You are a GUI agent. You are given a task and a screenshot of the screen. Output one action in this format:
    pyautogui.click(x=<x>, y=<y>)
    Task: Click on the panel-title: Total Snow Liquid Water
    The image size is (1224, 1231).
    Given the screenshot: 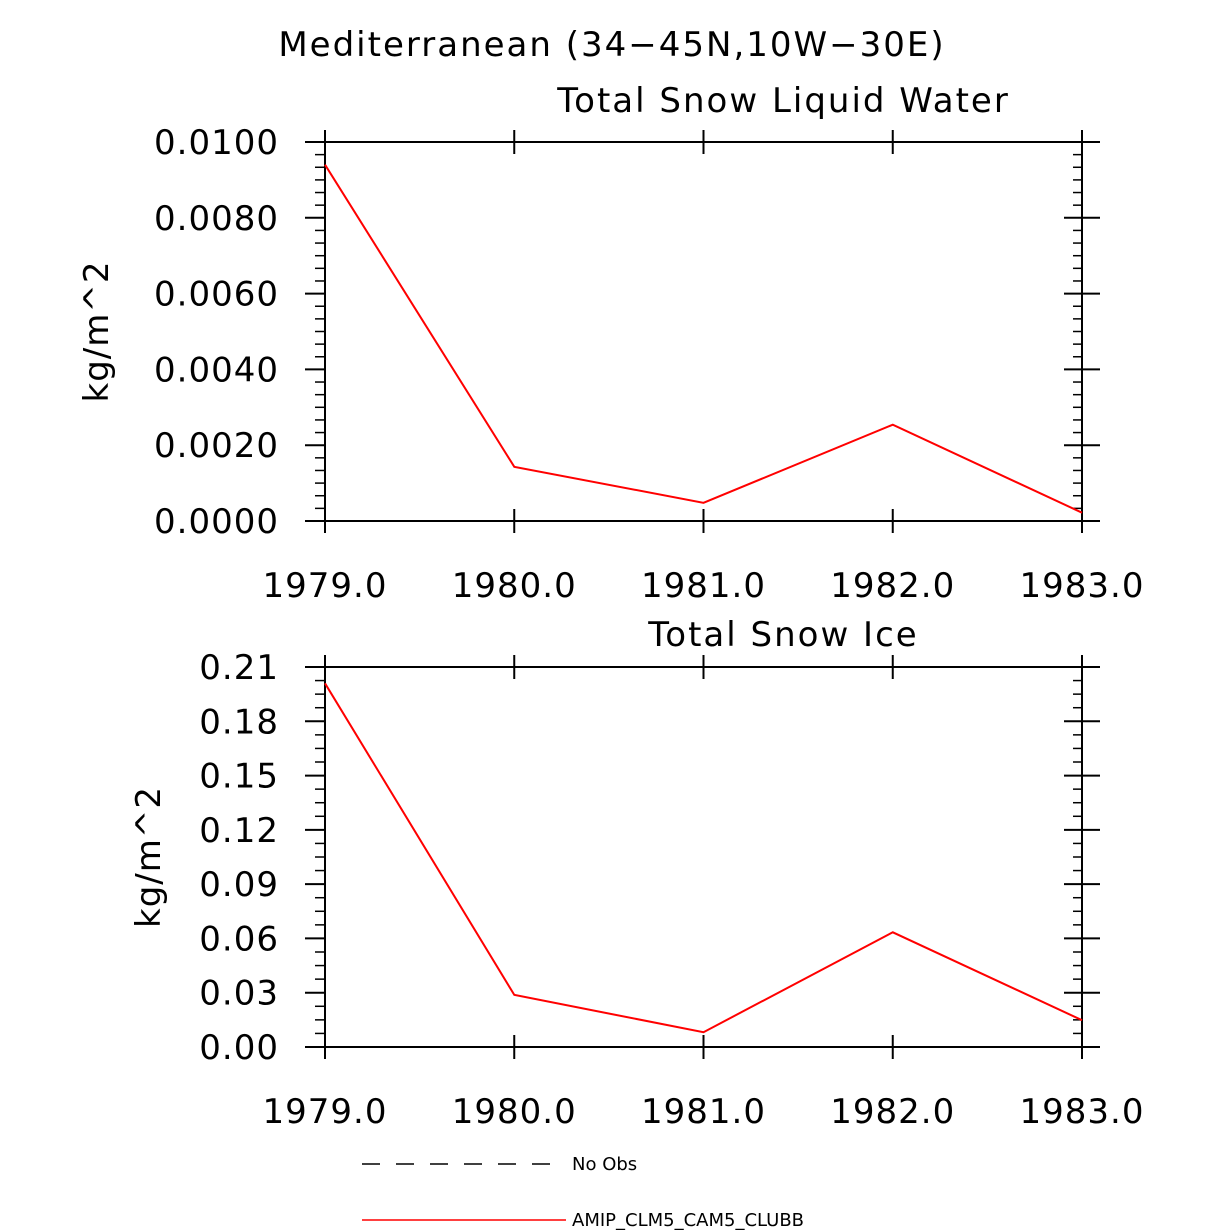 What is the action you would take?
    pyautogui.click(x=783, y=101)
    